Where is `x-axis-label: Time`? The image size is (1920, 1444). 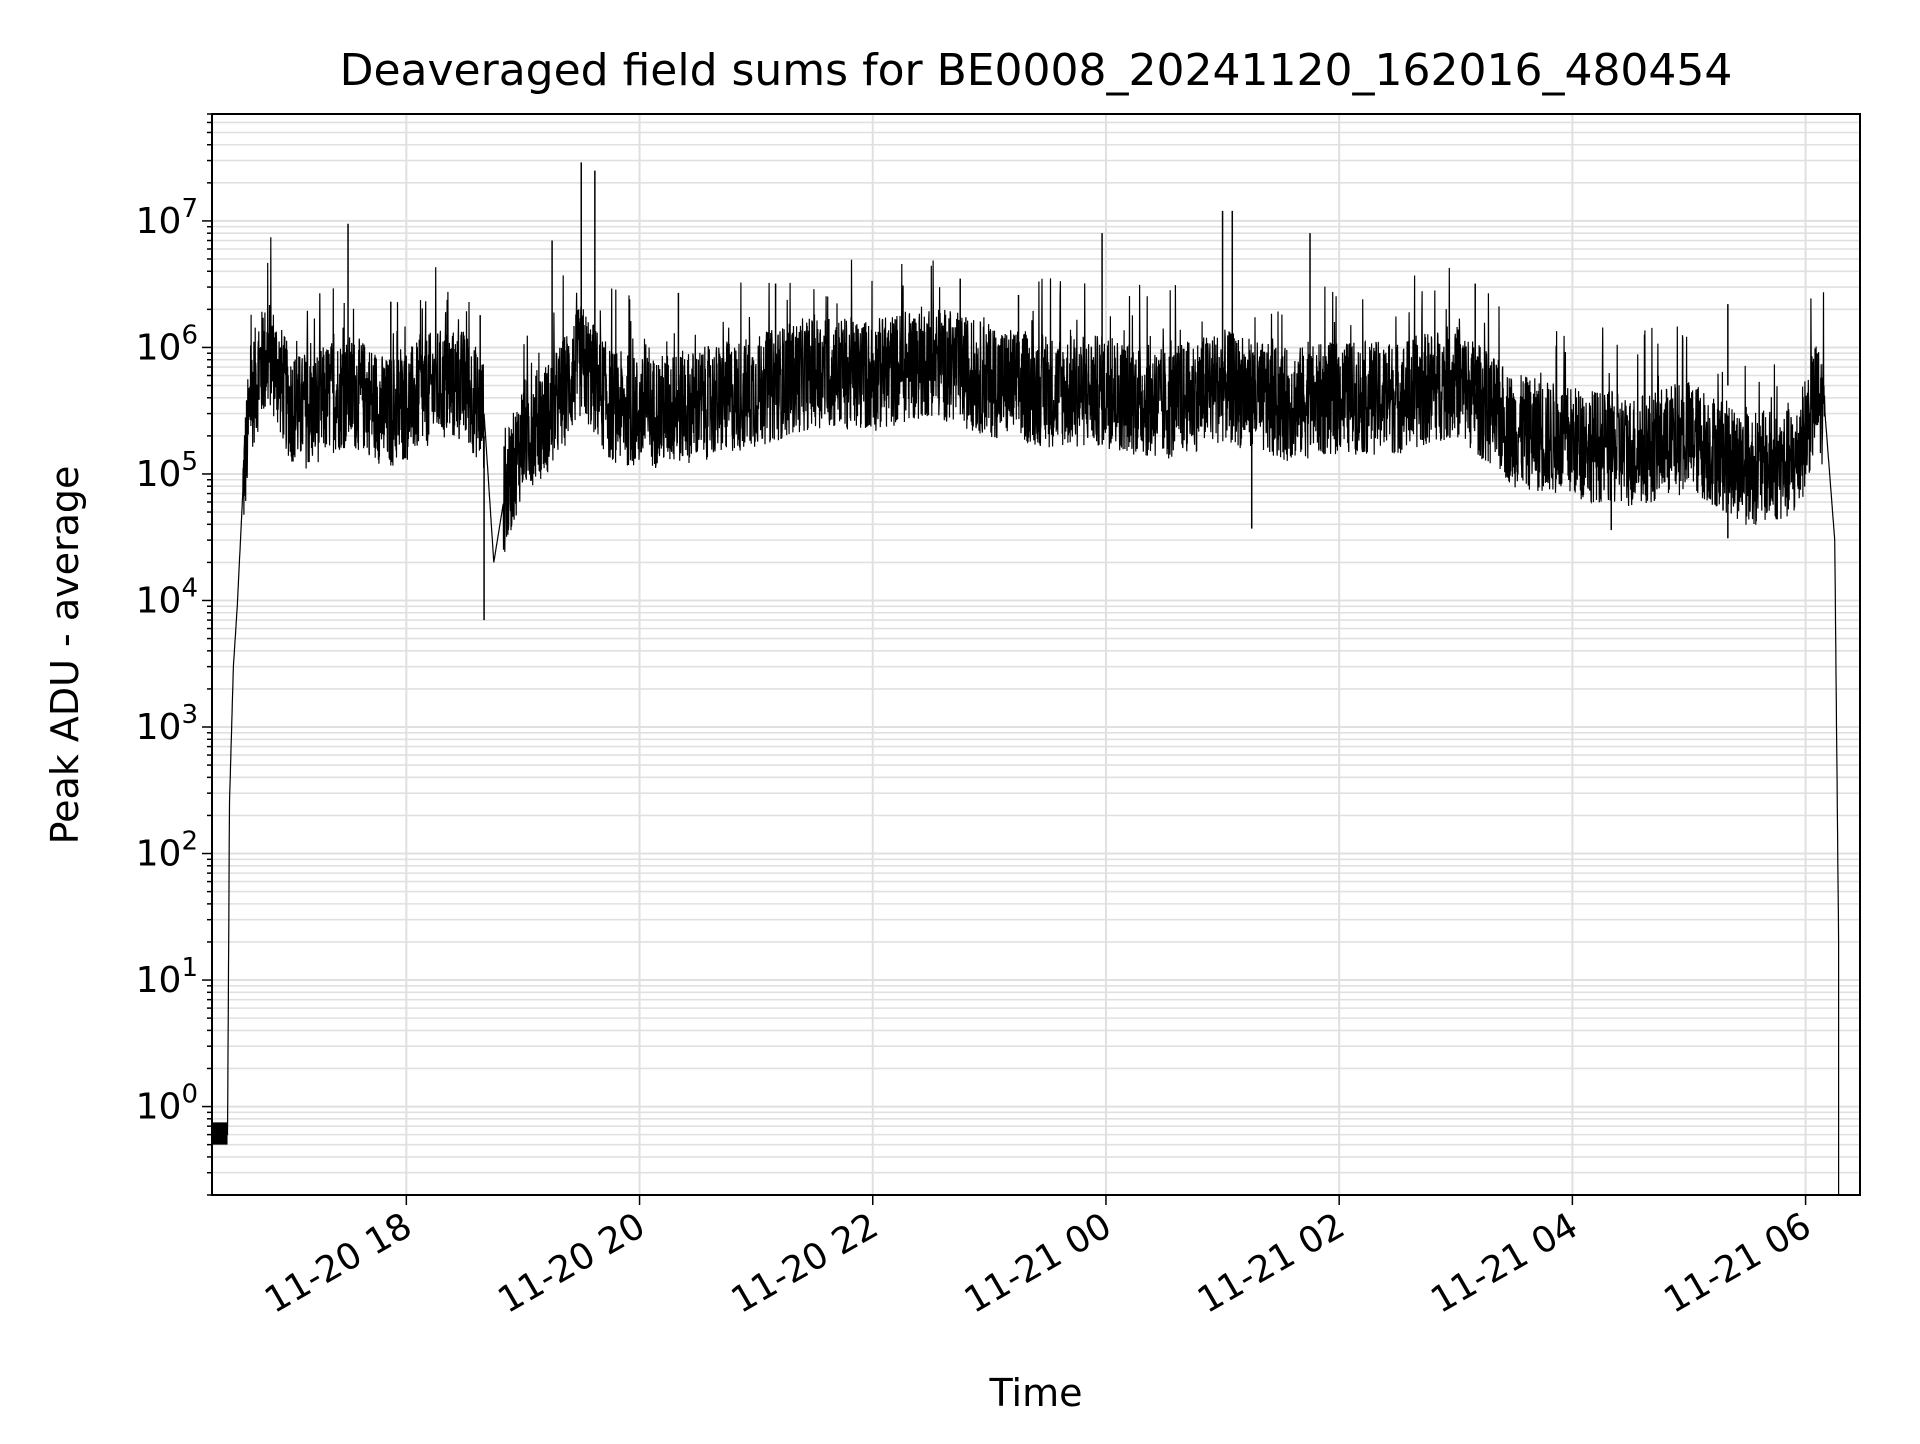
x-axis-label: Time is located at coordinates (1036, 1393).